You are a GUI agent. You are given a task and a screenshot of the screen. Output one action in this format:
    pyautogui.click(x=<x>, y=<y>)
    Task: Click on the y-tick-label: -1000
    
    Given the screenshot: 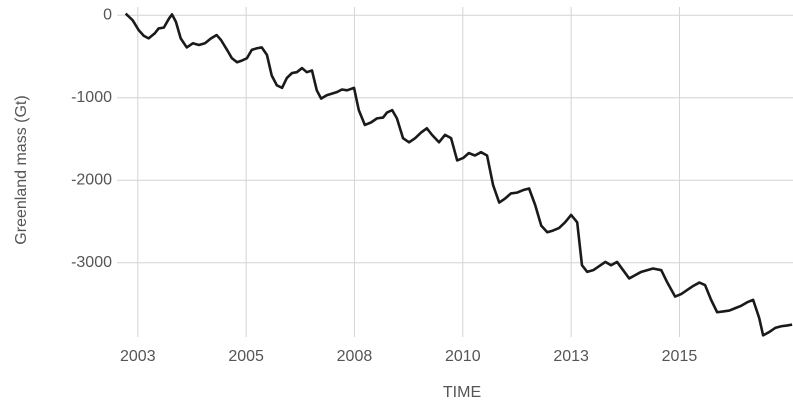 What is the action you would take?
    pyautogui.click(x=91, y=97)
    